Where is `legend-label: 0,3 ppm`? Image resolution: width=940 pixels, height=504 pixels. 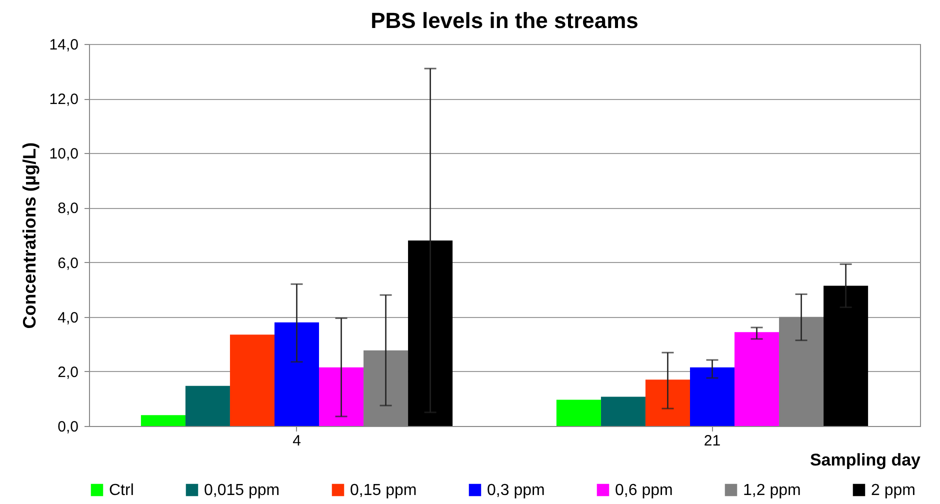
legend-label: 0,3 ppm is located at coordinates (516, 490).